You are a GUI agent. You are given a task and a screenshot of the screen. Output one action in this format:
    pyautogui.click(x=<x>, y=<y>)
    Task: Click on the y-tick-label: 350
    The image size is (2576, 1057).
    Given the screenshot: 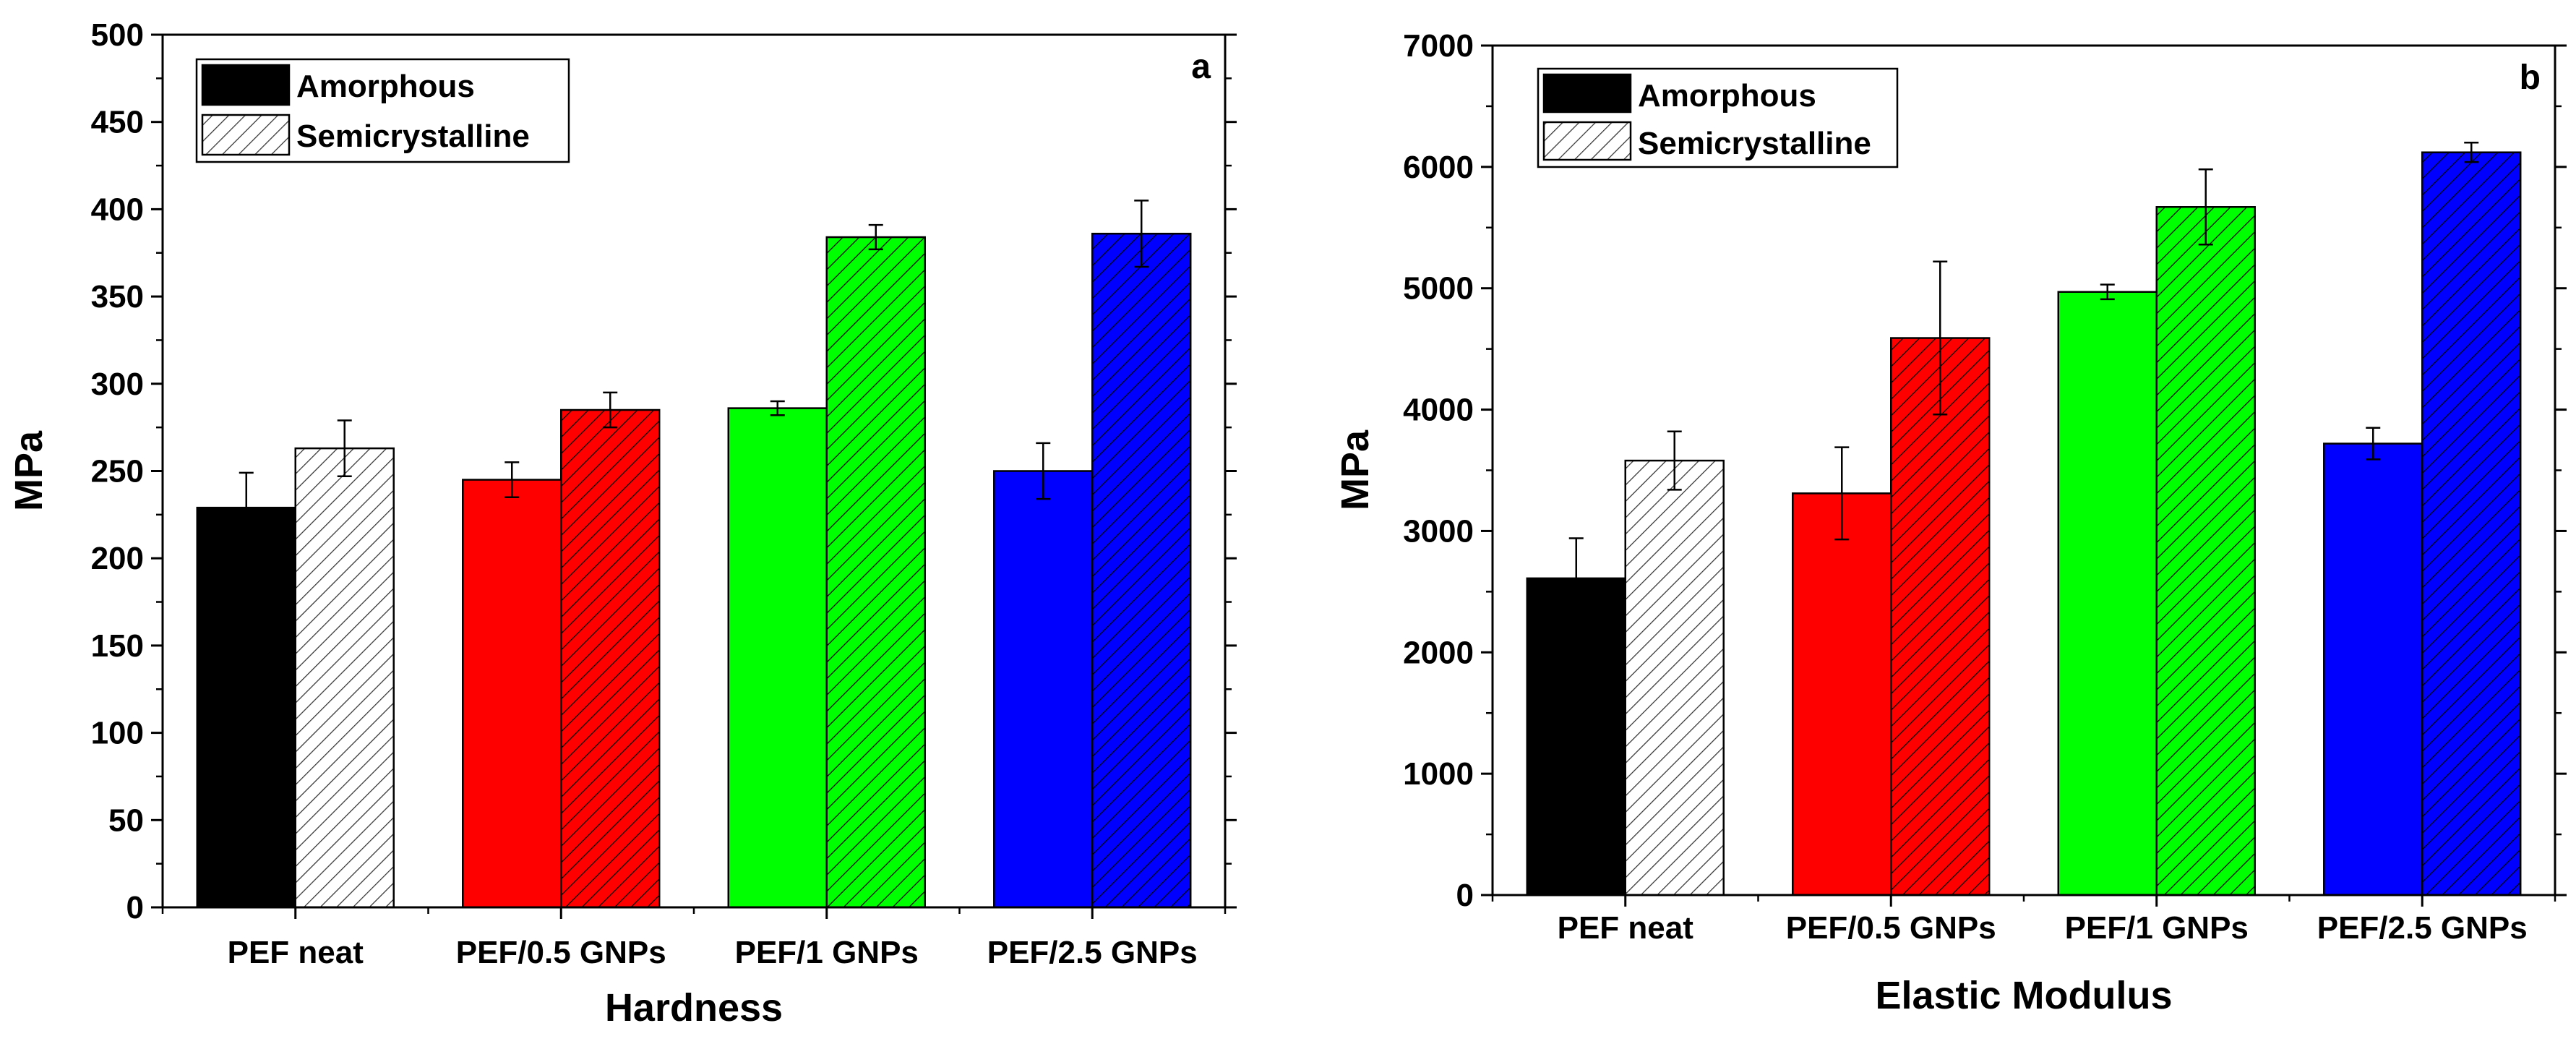 What is the action you would take?
    pyautogui.click(x=118, y=296)
    